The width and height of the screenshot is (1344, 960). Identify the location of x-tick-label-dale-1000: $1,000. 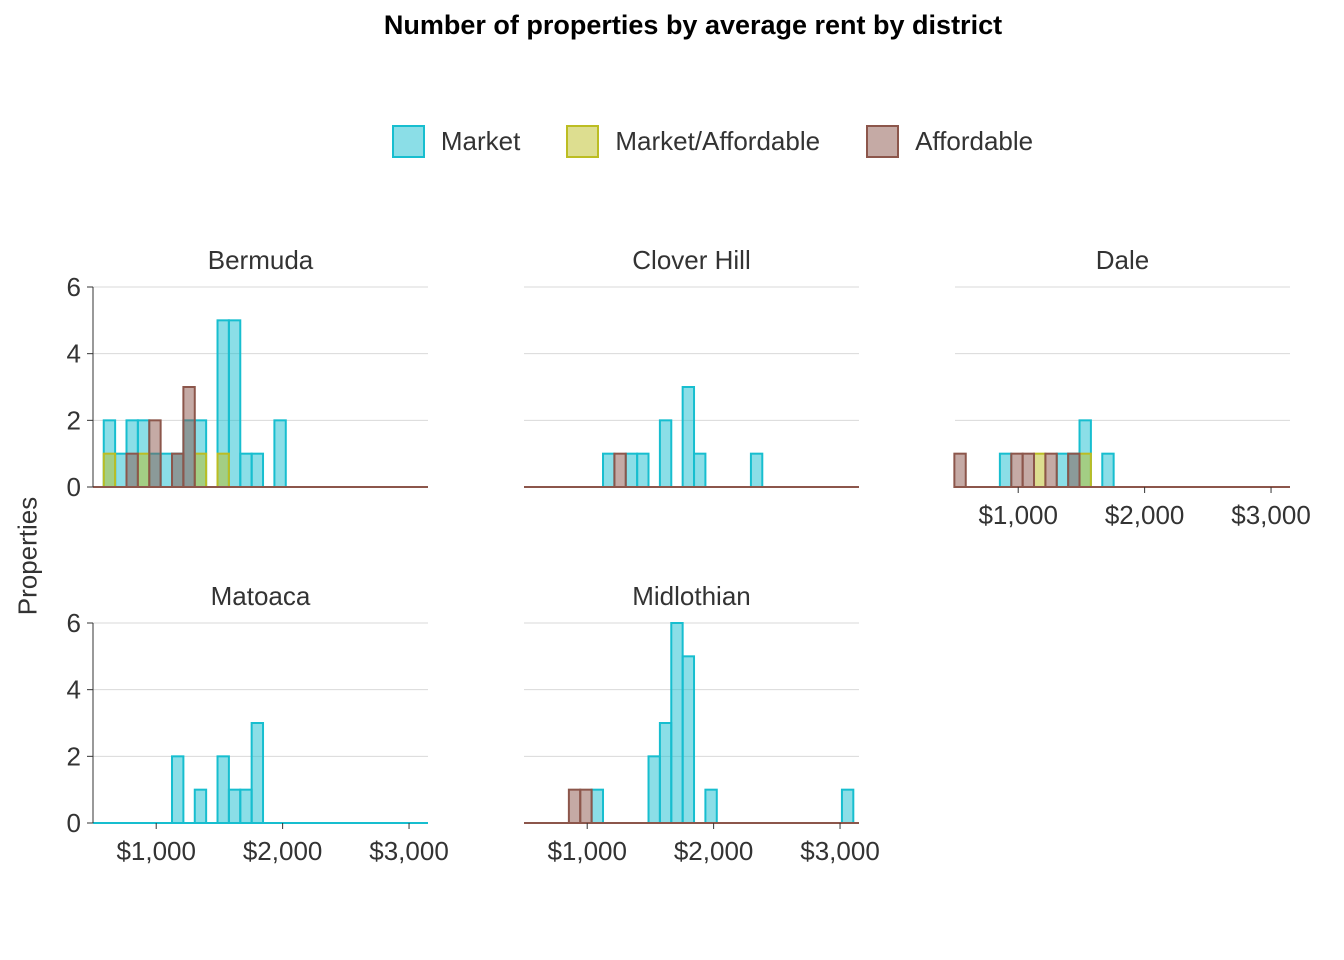
(1018, 515).